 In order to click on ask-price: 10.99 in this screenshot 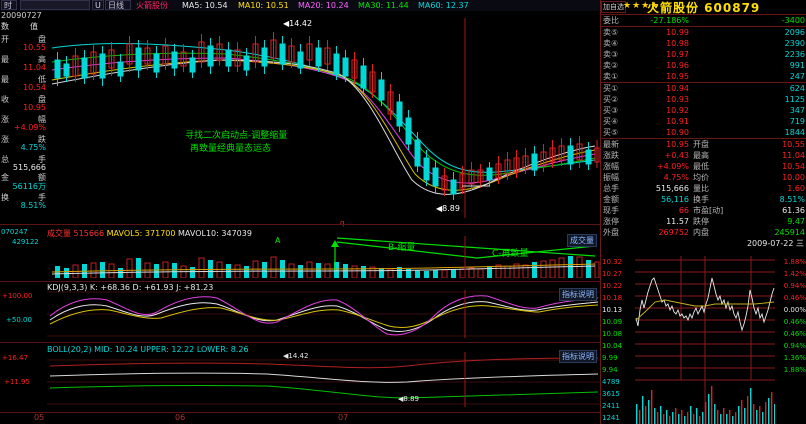, I will do `click(677, 32)`.